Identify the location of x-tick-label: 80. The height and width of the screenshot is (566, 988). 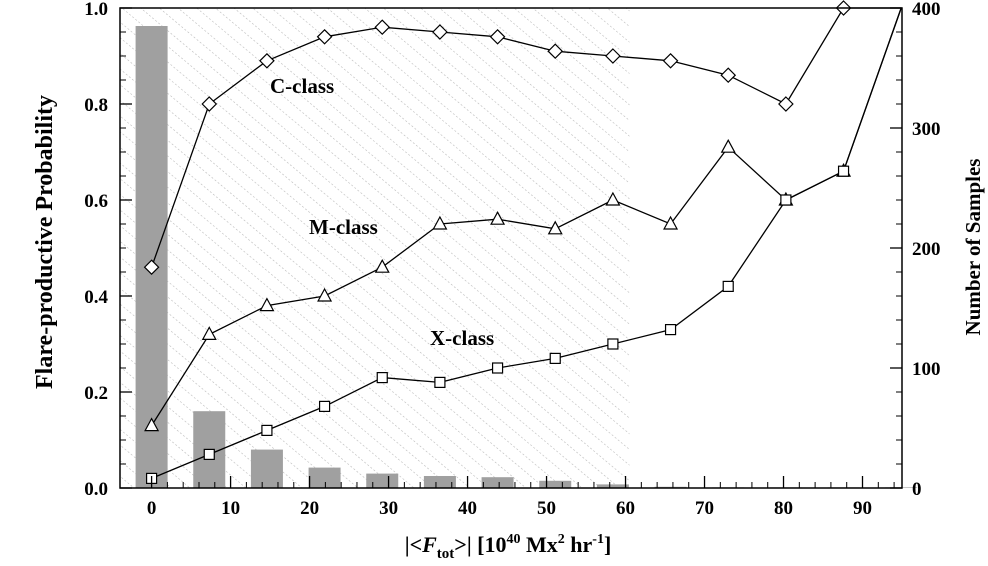
(783, 508).